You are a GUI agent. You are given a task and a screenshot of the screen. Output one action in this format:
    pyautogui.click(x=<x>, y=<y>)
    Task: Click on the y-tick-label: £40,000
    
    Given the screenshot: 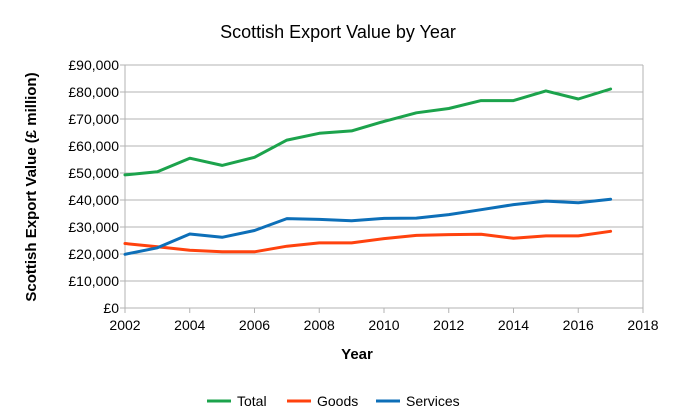 What is the action you would take?
    pyautogui.click(x=93, y=200)
    